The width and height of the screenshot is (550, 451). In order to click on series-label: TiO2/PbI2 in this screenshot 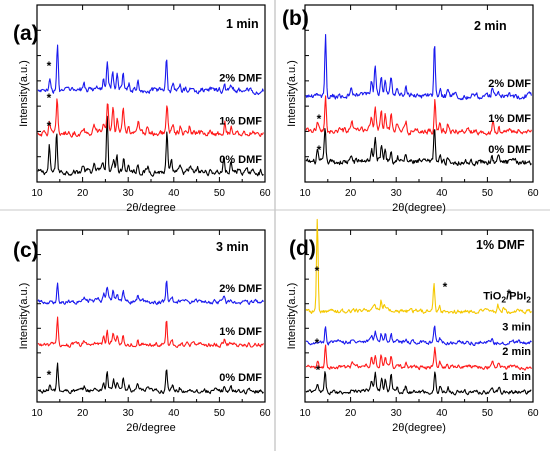, I will do `click(507, 297)`.